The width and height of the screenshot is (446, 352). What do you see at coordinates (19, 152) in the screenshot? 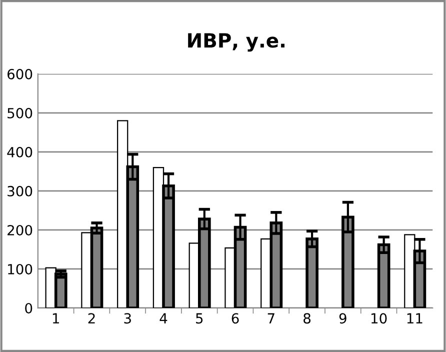
I see `y-tick-label: 400` at bounding box center [19, 152].